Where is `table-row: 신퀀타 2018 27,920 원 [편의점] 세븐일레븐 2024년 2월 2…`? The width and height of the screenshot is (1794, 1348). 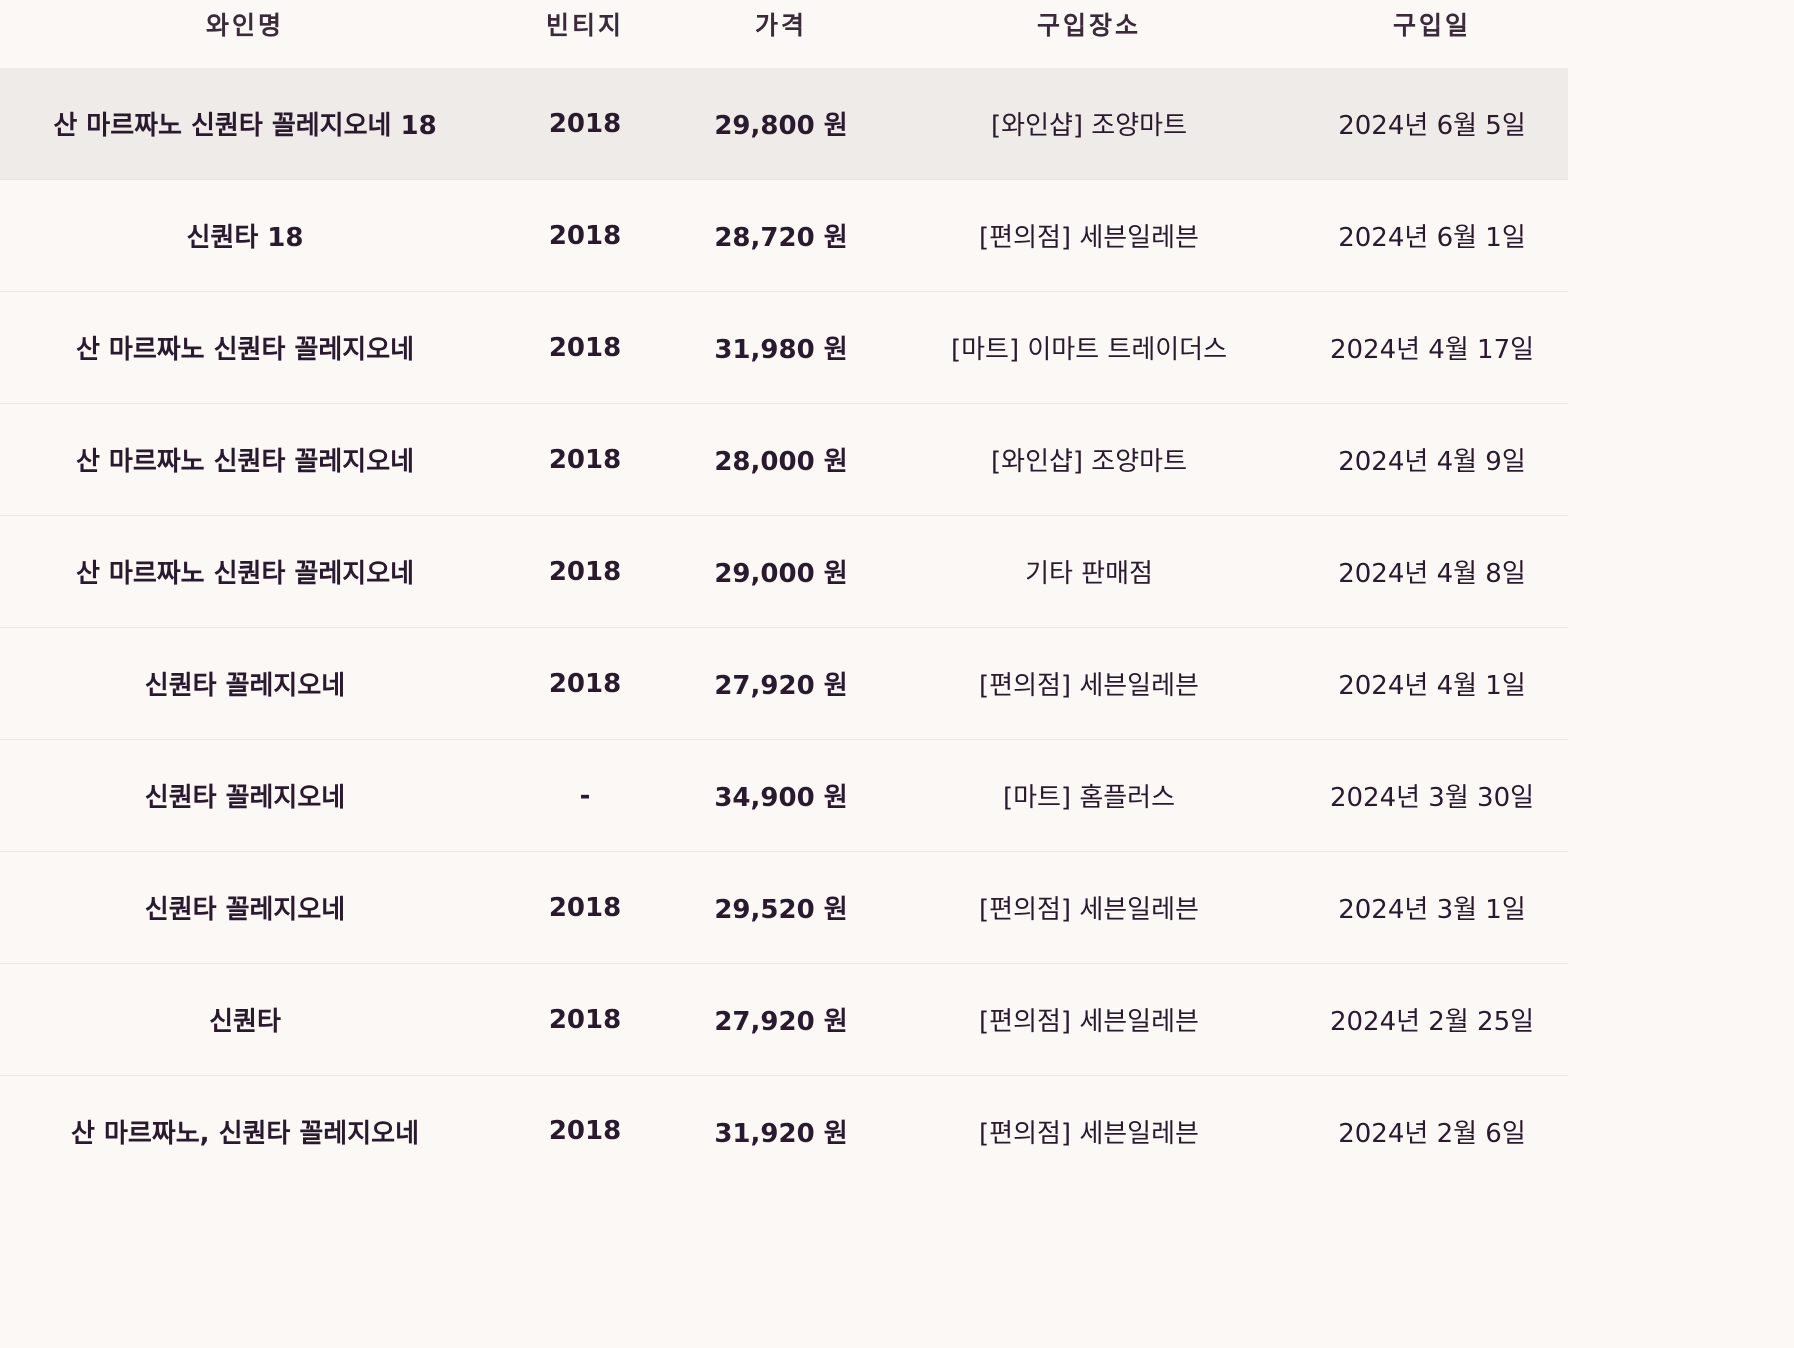 table-row: 신퀀타 2018 27,920 원 [편의점] 세븐일레븐 2024년 2월 2… is located at coordinates (784, 1020).